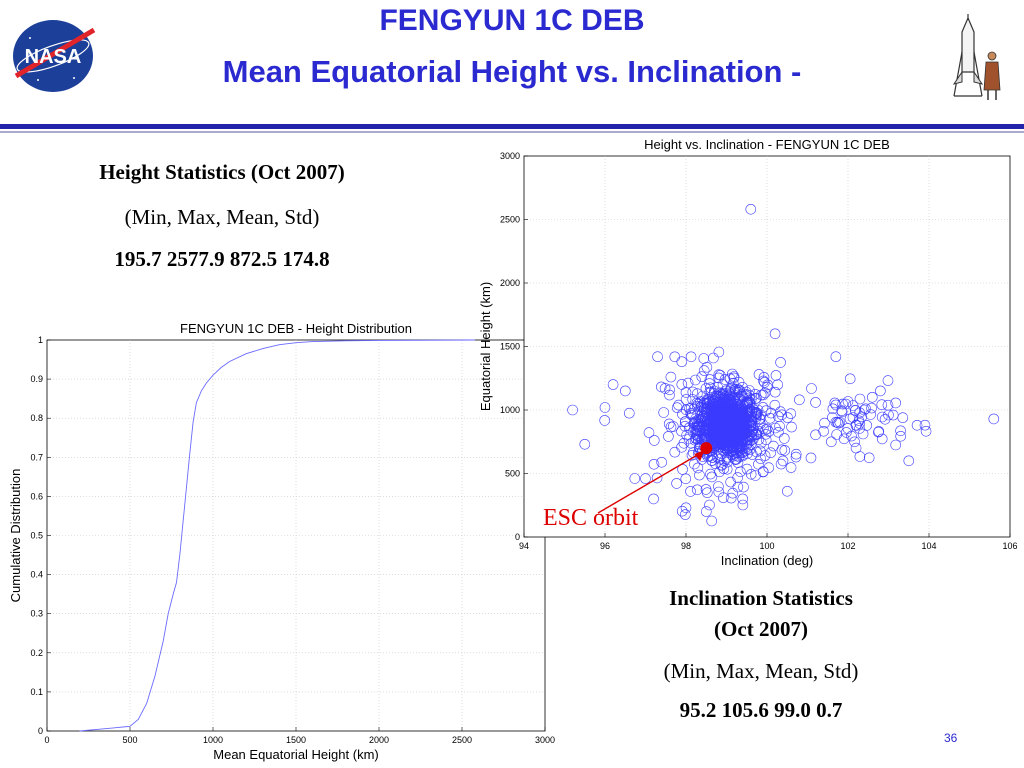  Describe the element at coordinates (510, 410) in the screenshot. I see `y-tick-label: 1000` at that location.